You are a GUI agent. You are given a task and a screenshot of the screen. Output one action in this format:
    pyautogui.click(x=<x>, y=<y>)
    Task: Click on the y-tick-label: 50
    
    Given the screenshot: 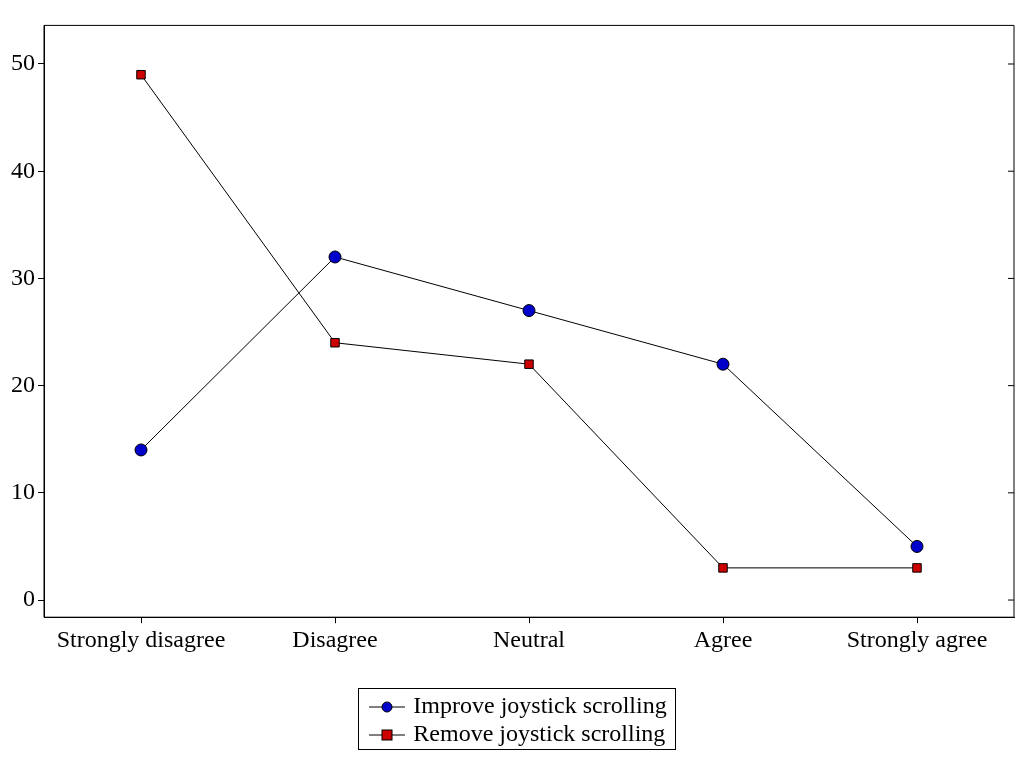 What is the action you would take?
    pyautogui.click(x=23, y=62)
    